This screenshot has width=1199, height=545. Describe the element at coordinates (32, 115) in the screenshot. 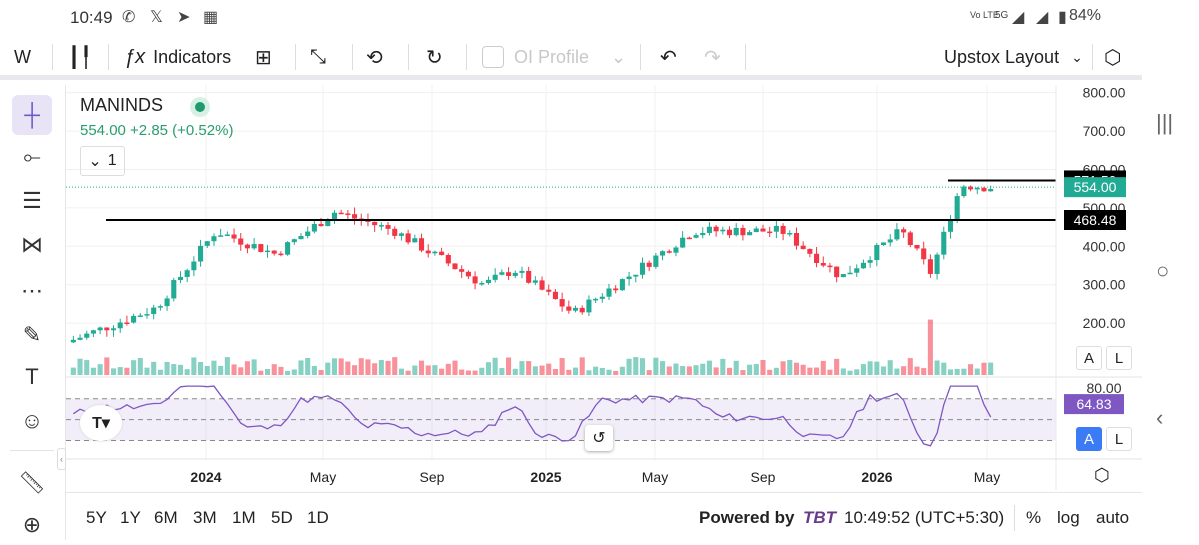

I see `crosshair-tool: ┼` at that location.